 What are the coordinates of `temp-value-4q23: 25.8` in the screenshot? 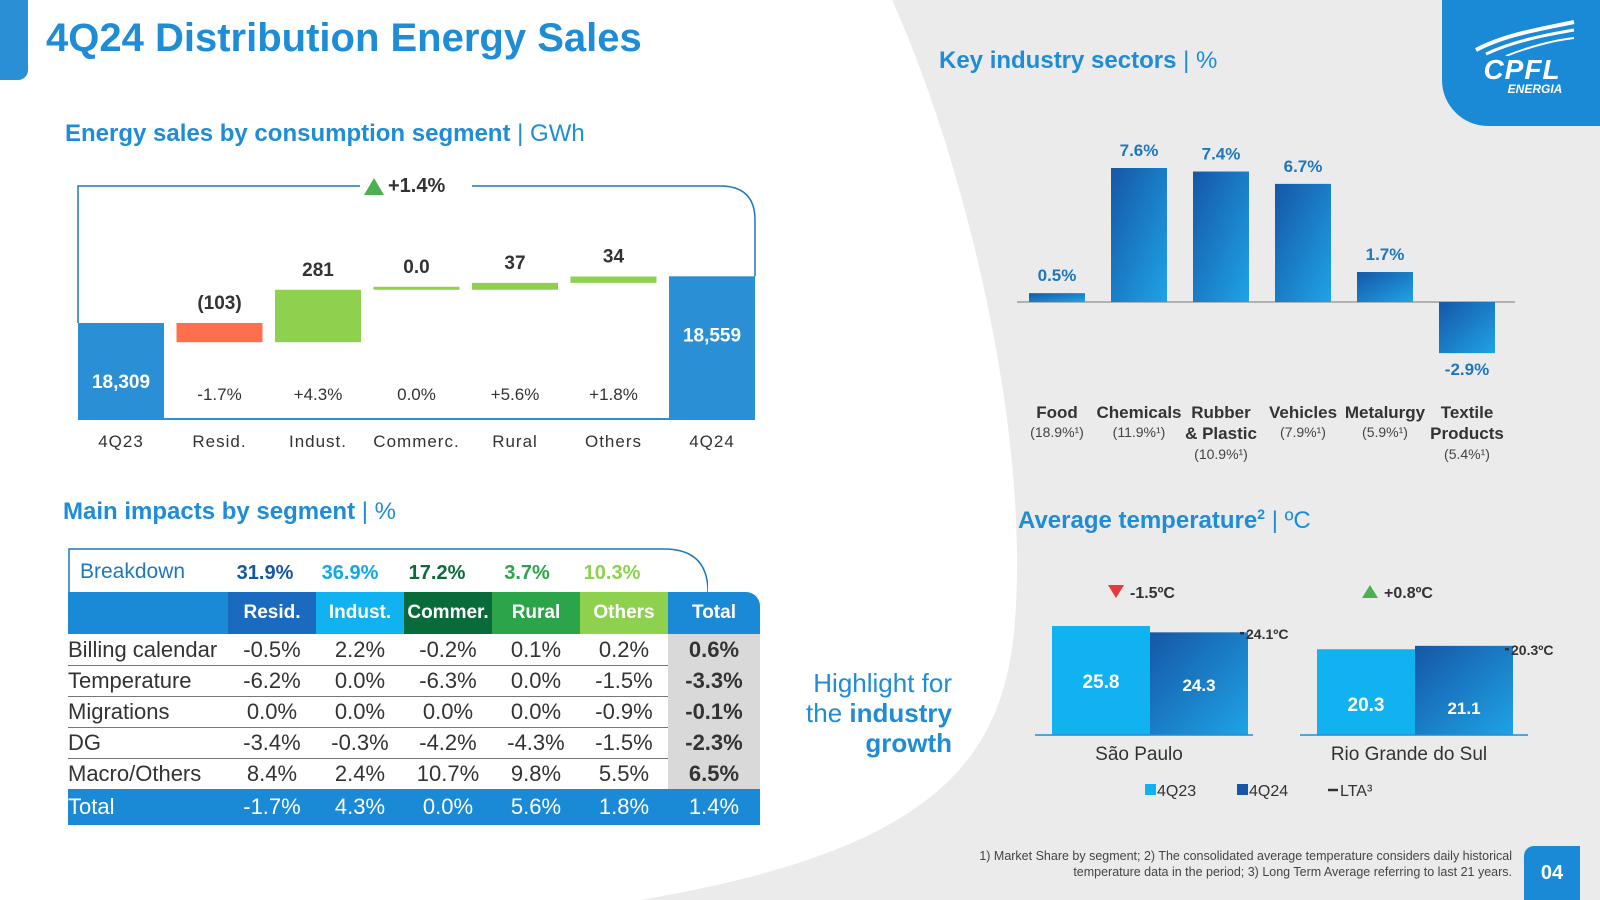 It's located at (1101, 682).